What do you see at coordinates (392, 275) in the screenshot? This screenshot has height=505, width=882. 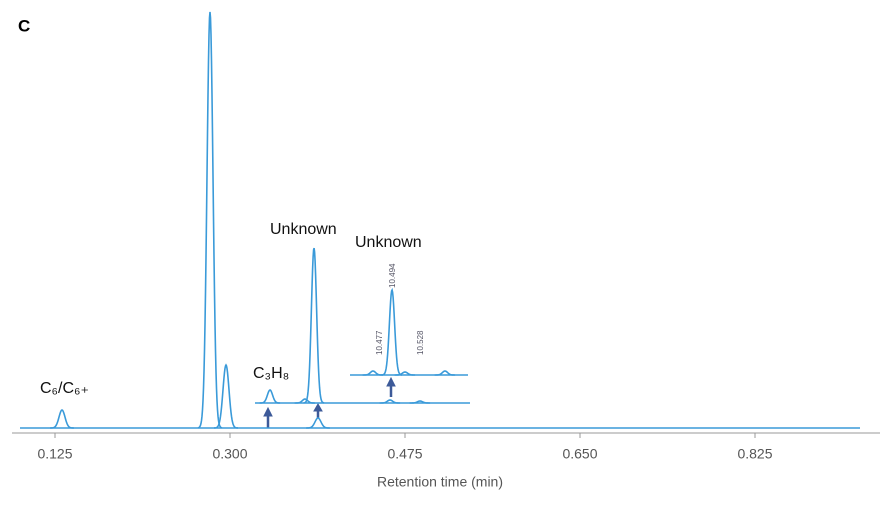 I see `inset-label: 10.494` at bounding box center [392, 275].